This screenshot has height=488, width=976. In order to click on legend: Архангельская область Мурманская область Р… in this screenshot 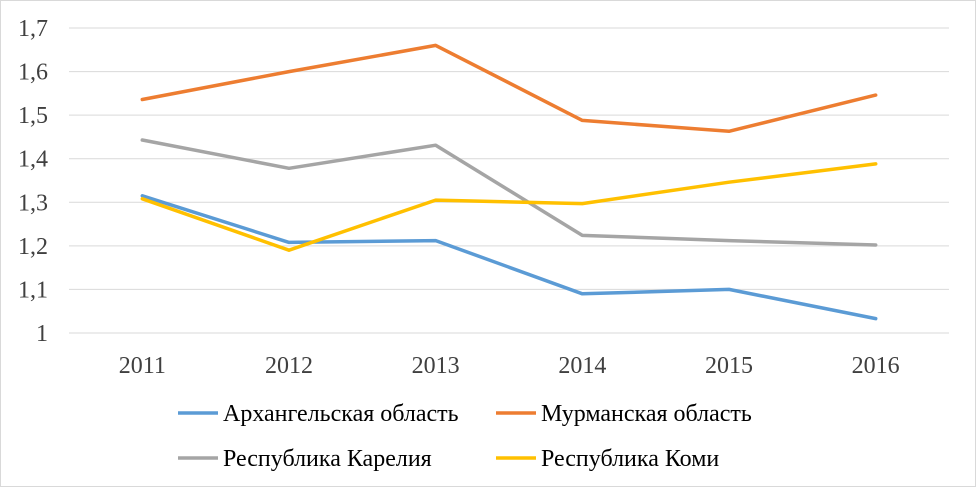, I will do `click(465, 436)`.